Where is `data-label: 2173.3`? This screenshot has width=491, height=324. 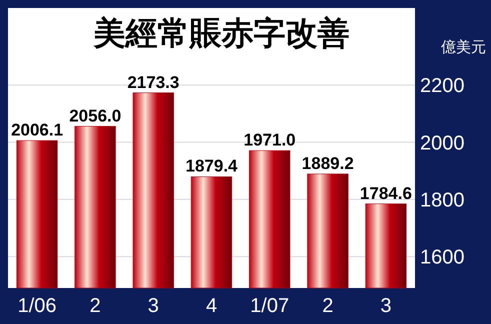
data-label: 2173.3 is located at coordinates (153, 82).